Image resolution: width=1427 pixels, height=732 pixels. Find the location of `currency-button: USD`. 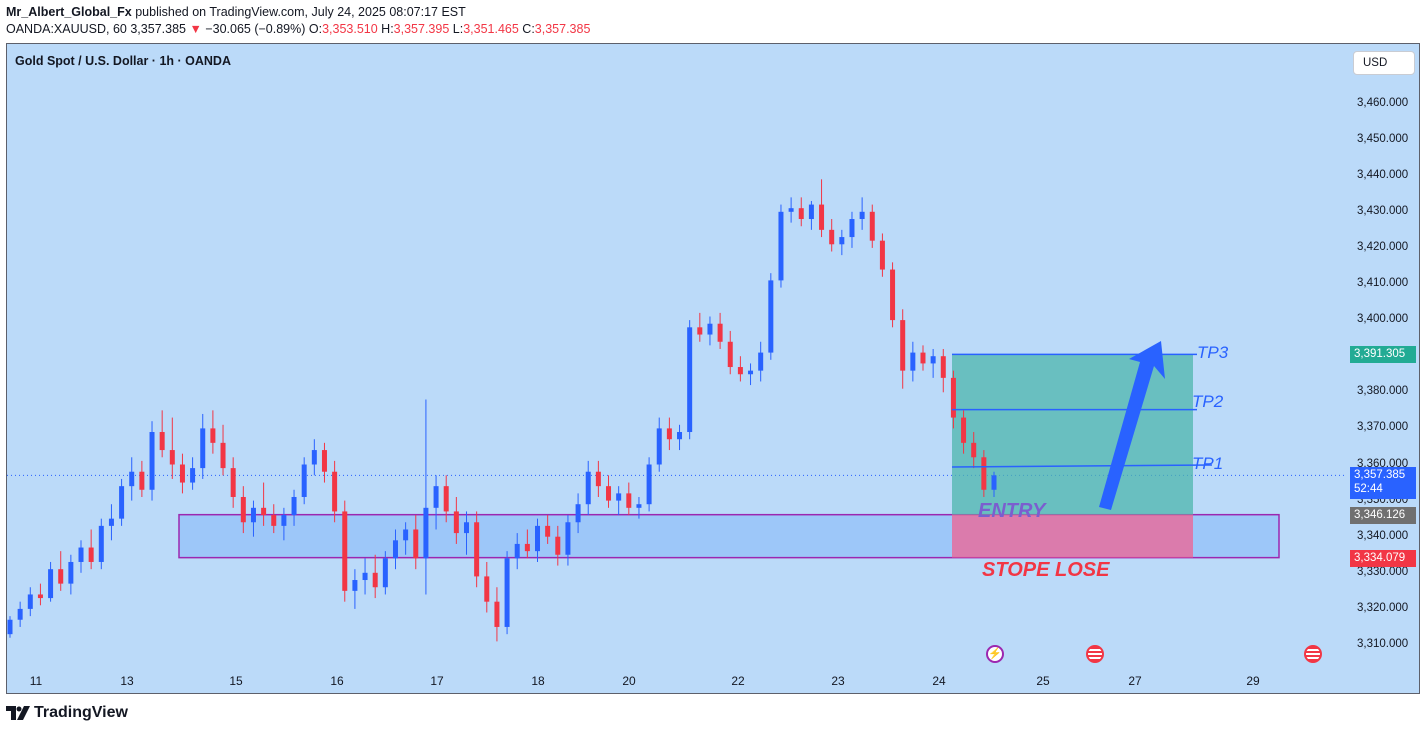

currency-button: USD is located at coordinates (1384, 63).